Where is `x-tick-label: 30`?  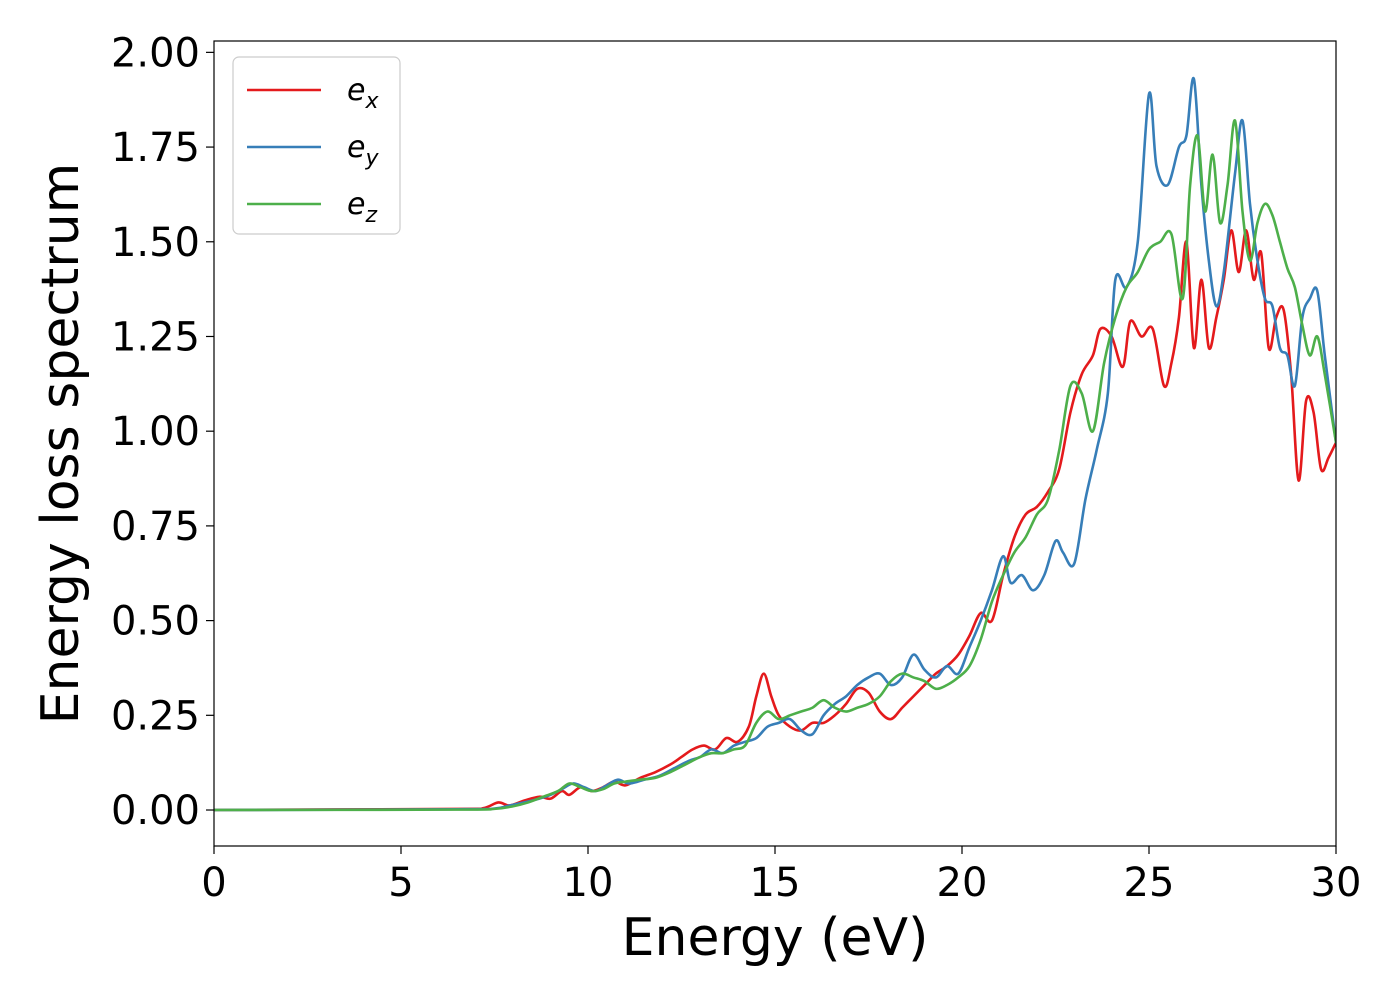 x-tick-label: 30 is located at coordinates (1336, 883).